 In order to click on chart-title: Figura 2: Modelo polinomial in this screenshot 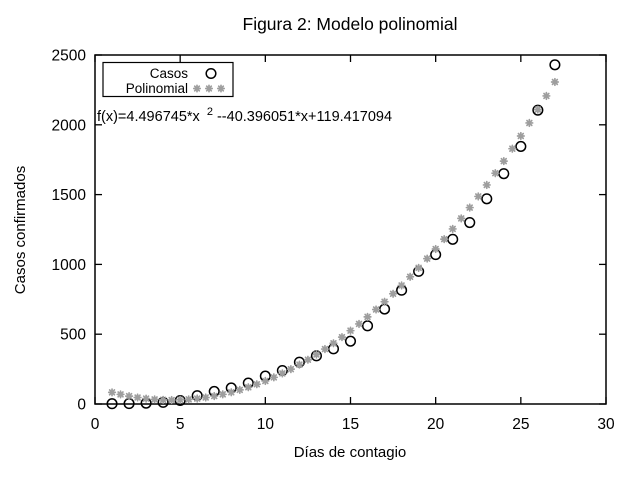, I will do `click(350, 24)`.